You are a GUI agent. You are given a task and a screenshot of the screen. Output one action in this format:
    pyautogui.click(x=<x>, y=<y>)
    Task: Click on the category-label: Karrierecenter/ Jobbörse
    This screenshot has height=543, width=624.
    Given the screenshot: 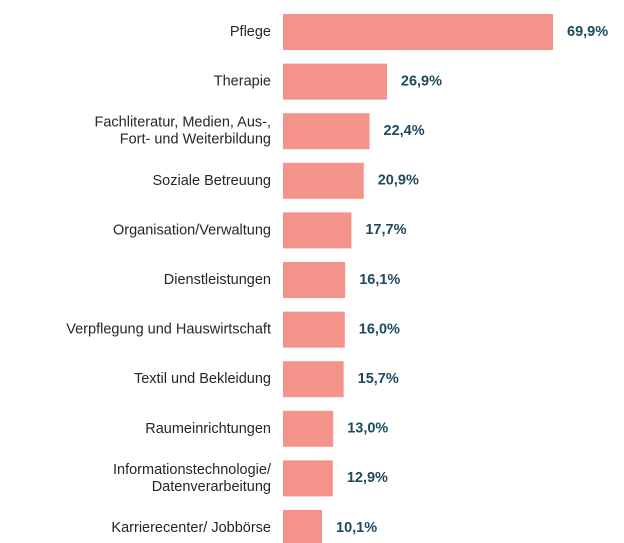 What is the action you would take?
    pyautogui.click(x=191, y=528)
    